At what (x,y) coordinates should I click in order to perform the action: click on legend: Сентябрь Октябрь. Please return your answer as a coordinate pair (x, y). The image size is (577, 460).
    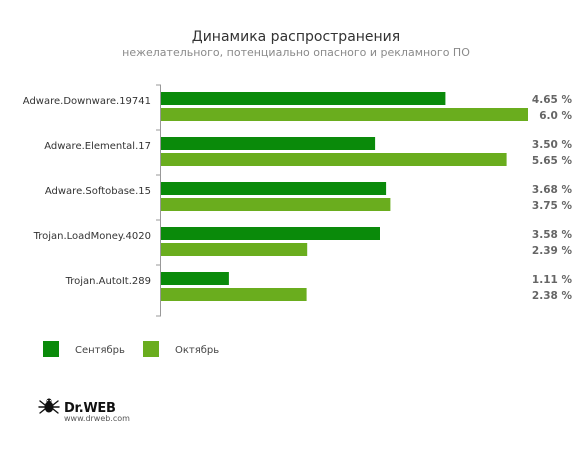
    Looking at the image, I should click on (131, 349).